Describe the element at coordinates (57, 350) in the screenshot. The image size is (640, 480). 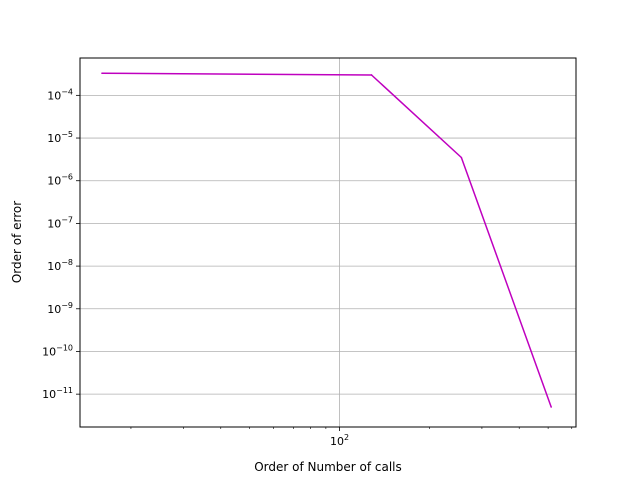
I see `y-tick-label: 10⁻¹⁰` at that location.